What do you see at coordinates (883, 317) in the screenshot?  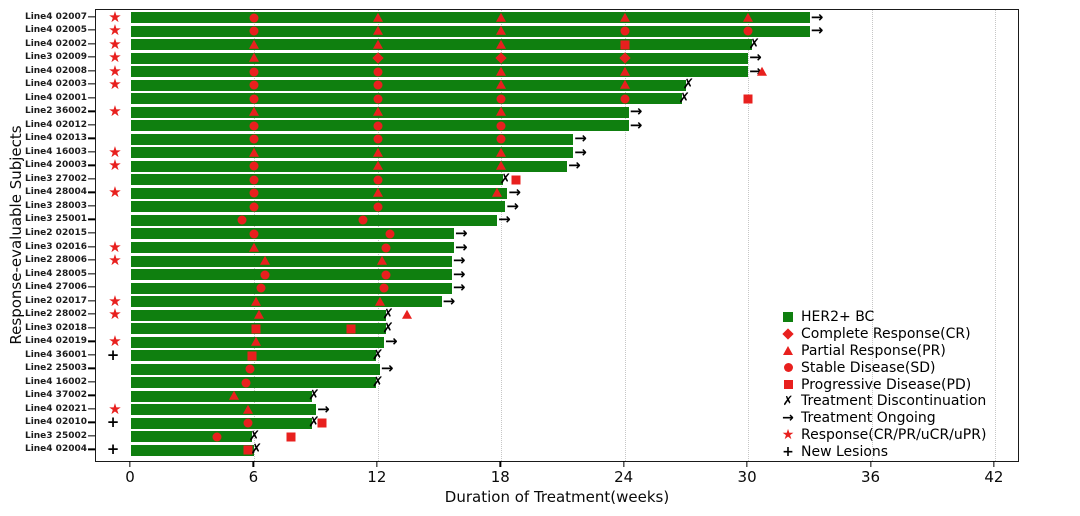 I see `legend-item: HER2+ BC` at bounding box center [883, 317].